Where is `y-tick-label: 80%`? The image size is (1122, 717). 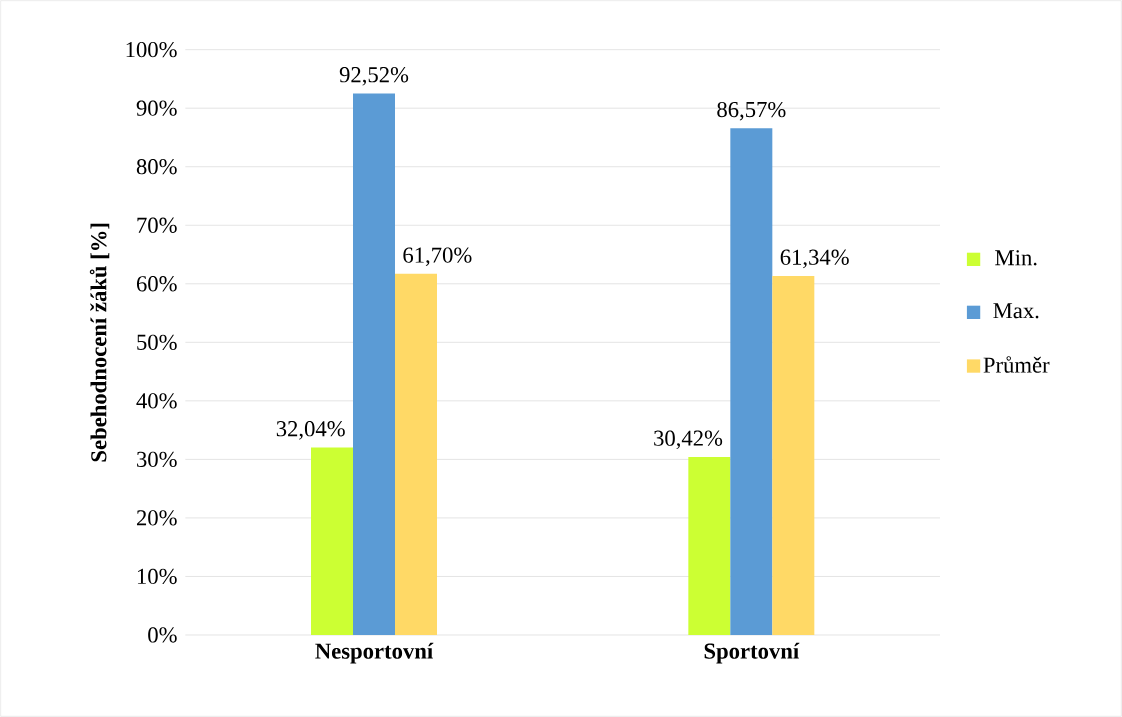 y-tick-label: 80% is located at coordinates (156, 167).